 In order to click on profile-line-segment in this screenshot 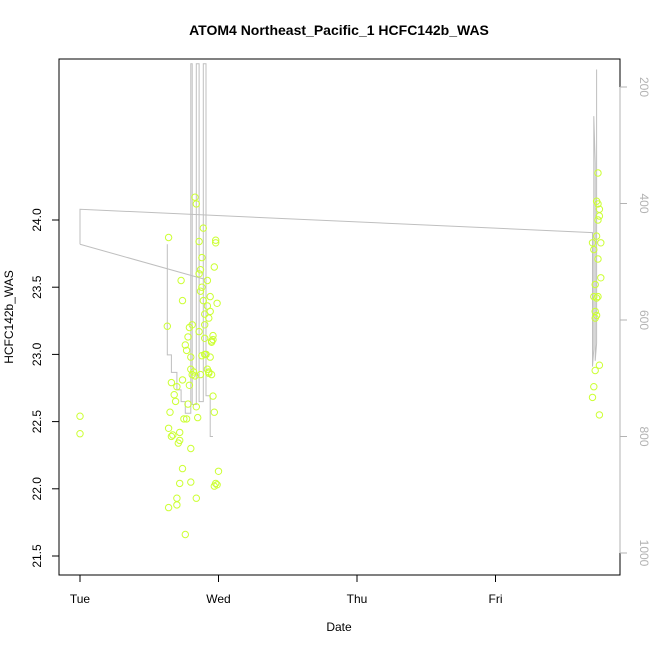, I will do `click(189, 250)`.